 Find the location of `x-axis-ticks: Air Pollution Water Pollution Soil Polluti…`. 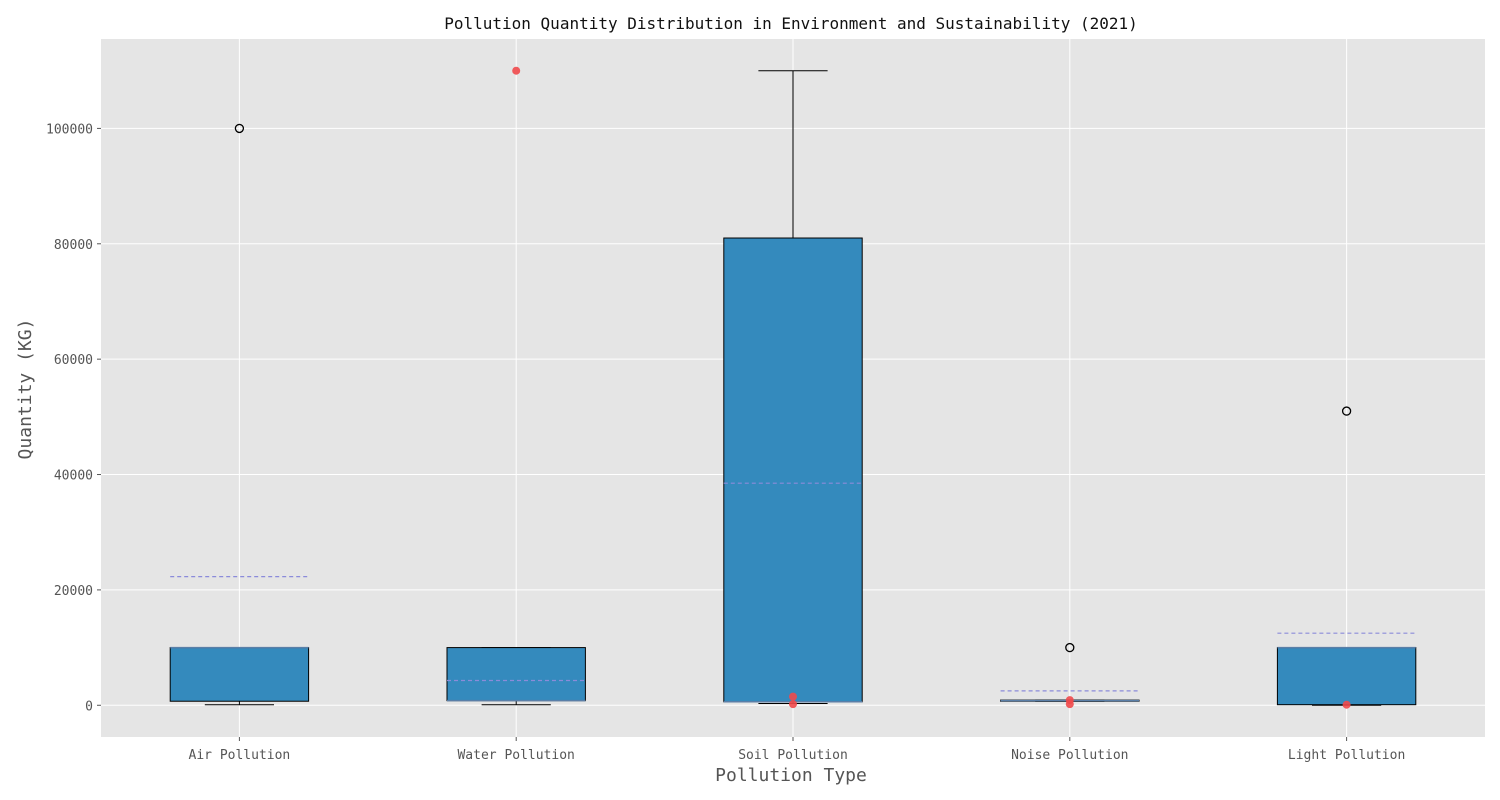

x-axis-ticks: Air Pollution Water Pollution Soil Polluti… is located at coordinates (797, 750).